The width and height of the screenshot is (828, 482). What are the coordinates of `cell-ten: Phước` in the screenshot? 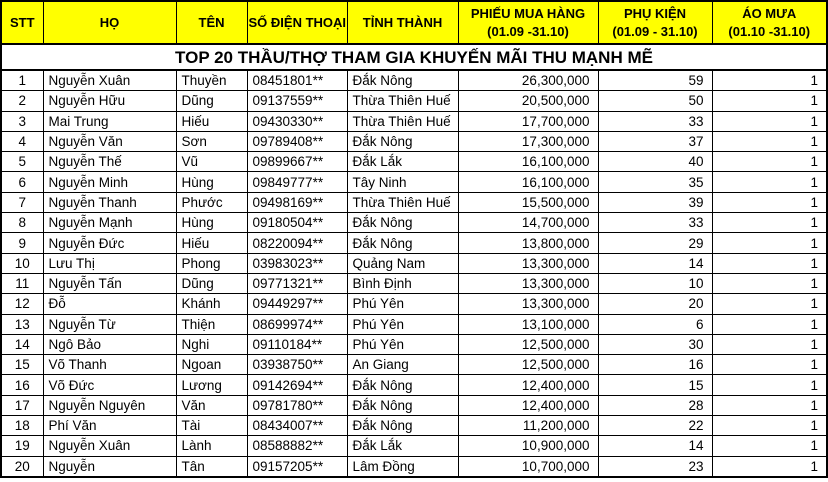 It's located at (211, 202).